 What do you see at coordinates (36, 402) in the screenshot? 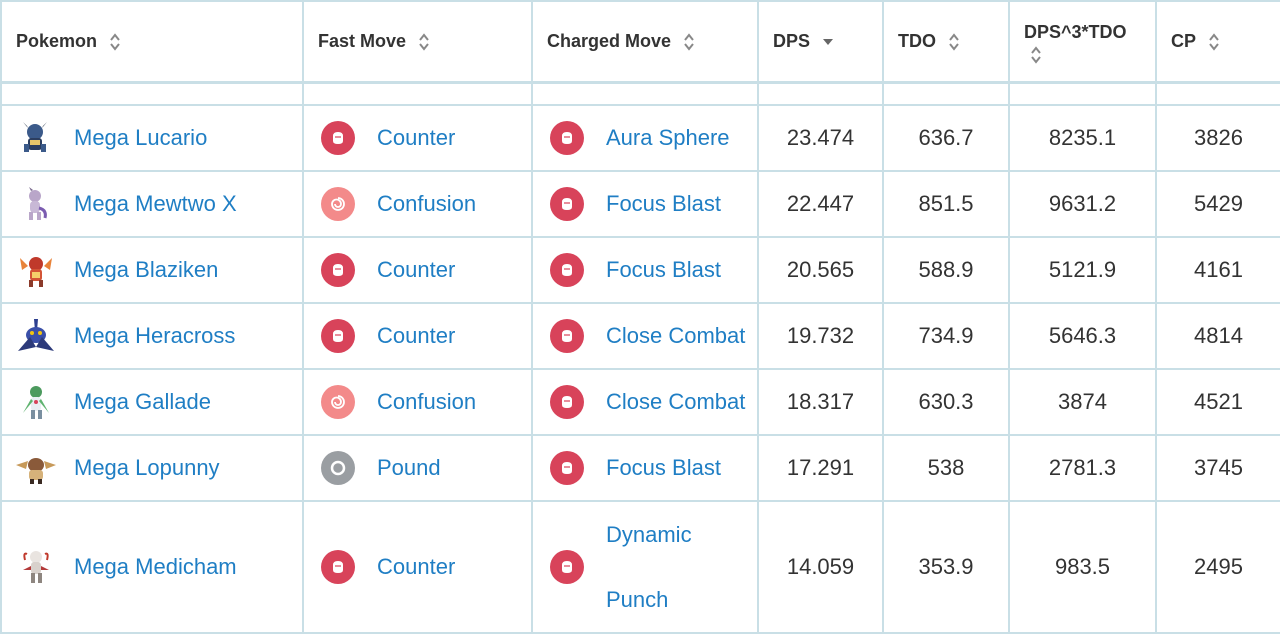
I see `mega-gallade-sprite-icon` at bounding box center [36, 402].